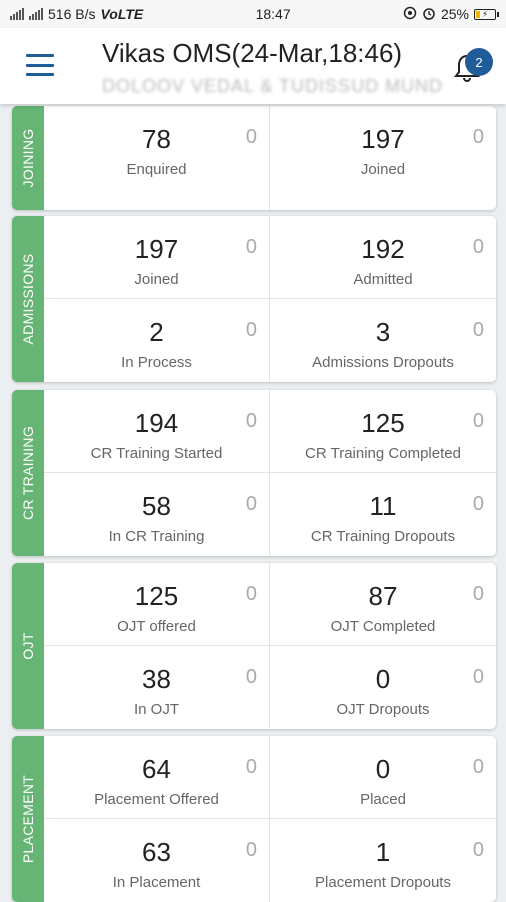 The width and height of the screenshot is (506, 902). What do you see at coordinates (156, 882) in the screenshot?
I see `stat-label: In Placement` at bounding box center [156, 882].